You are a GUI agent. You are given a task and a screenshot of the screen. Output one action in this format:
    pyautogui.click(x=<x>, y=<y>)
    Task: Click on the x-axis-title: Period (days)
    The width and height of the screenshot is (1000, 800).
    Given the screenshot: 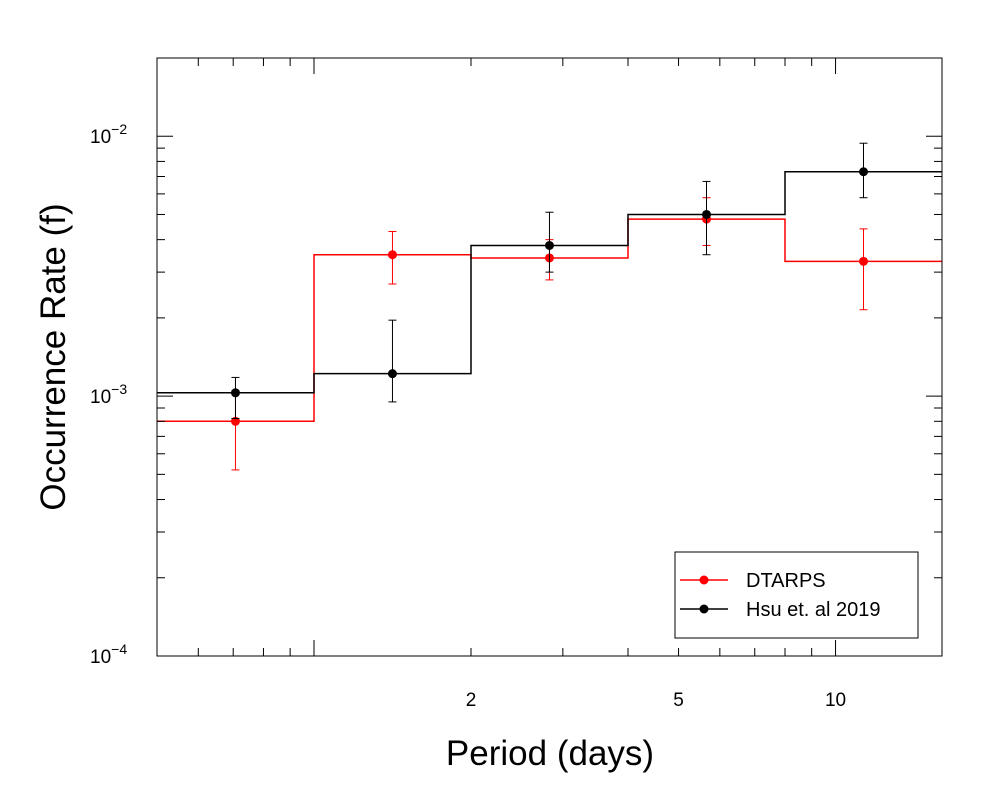 What is the action you would take?
    pyautogui.click(x=550, y=753)
    